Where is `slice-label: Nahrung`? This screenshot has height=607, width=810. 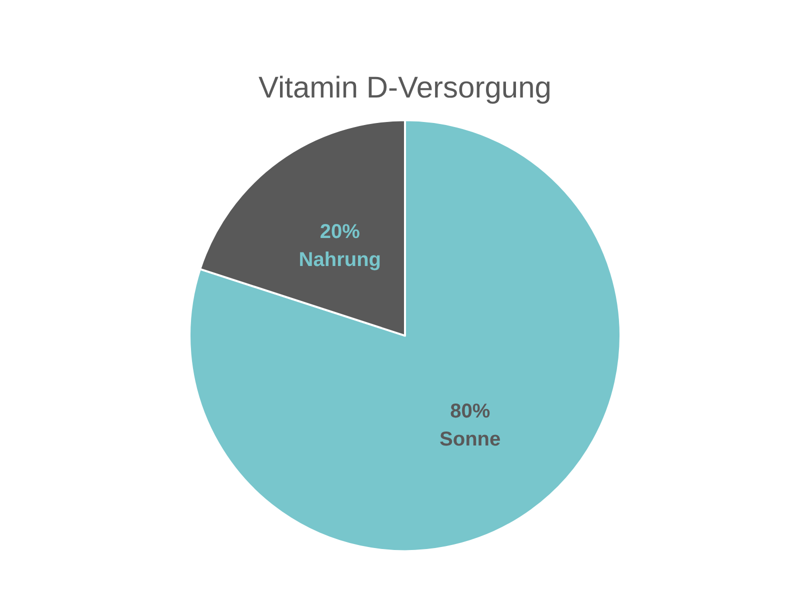
slice-label: Nahrung is located at coordinates (340, 260).